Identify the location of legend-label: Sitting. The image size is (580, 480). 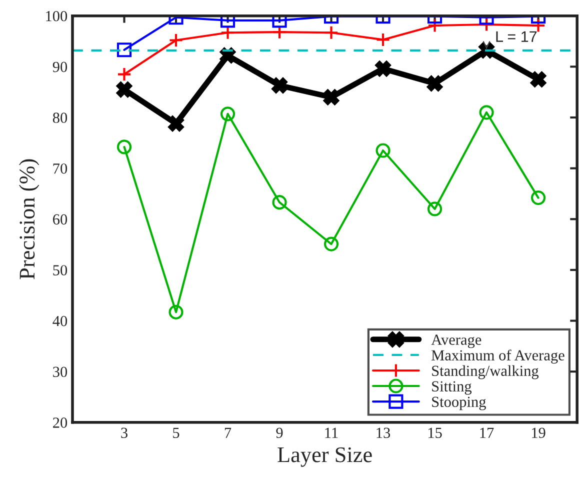
(452, 388).